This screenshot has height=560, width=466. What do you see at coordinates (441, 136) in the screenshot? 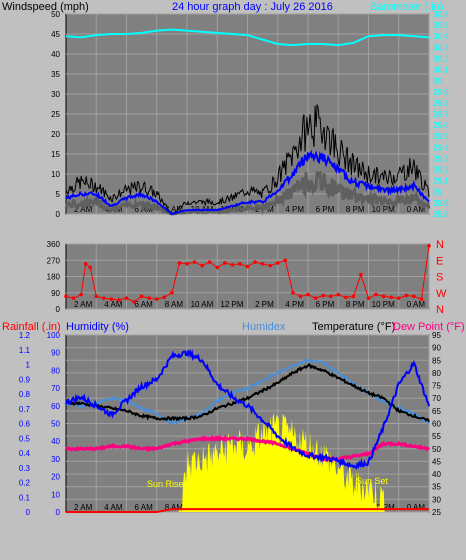
I see `baro-tick-label: 29.5` at bounding box center [441, 136].